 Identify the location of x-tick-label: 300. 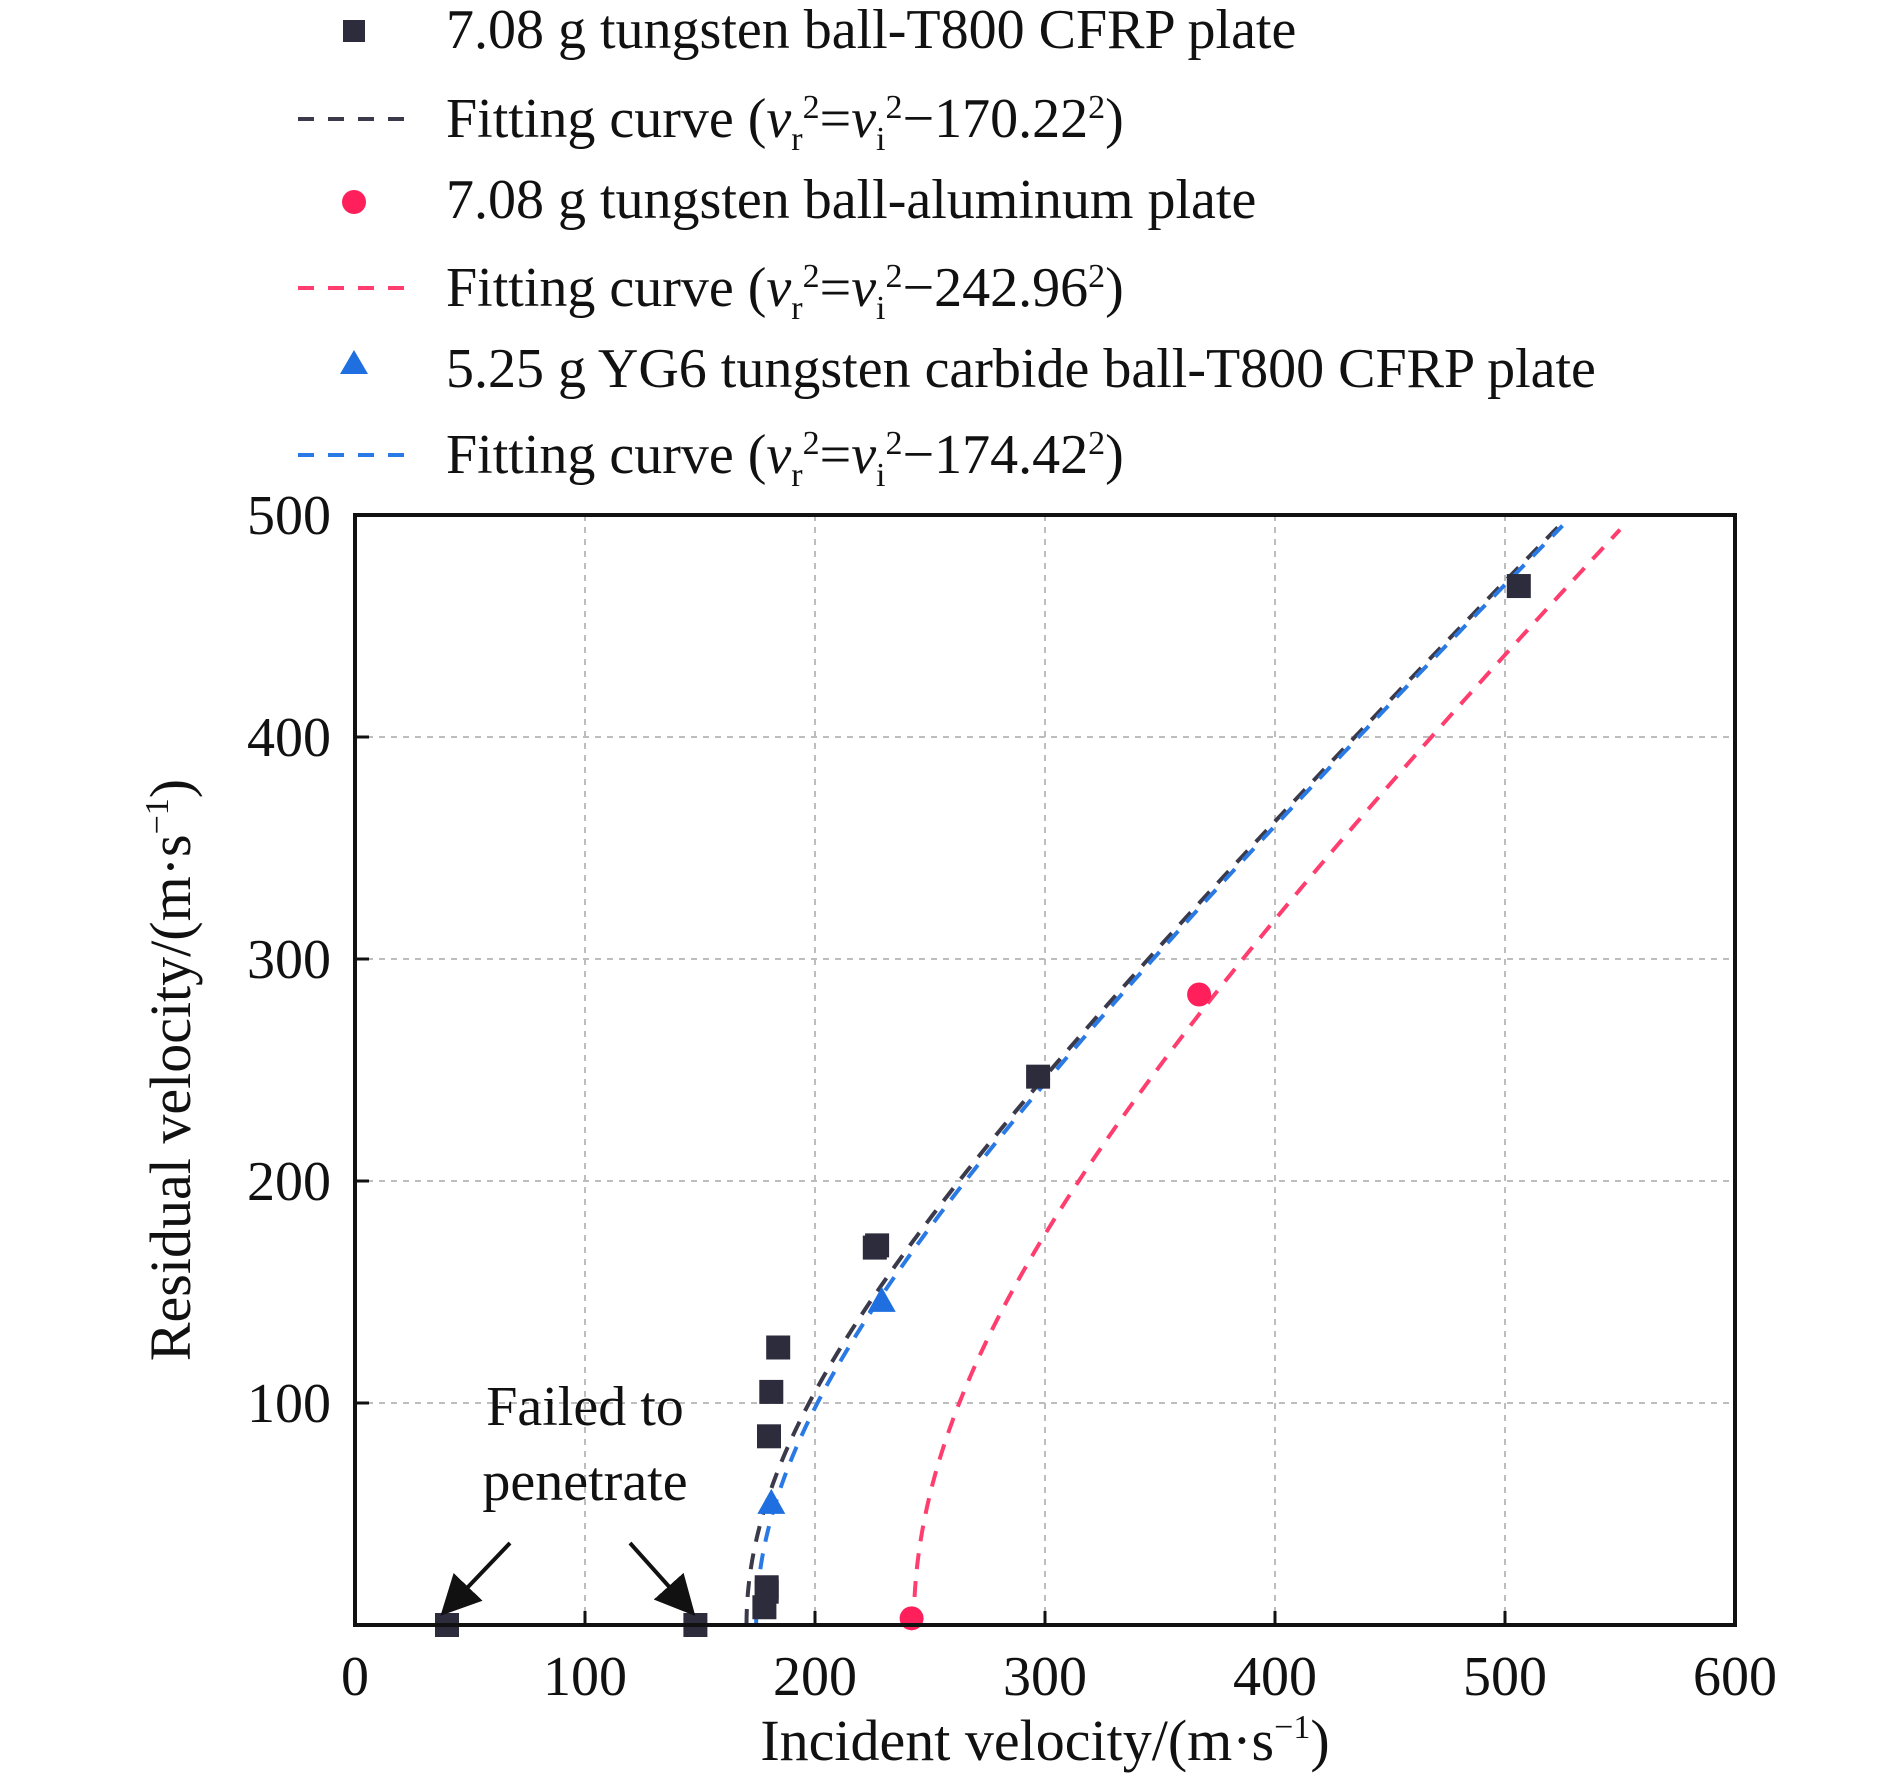
(1045, 1677).